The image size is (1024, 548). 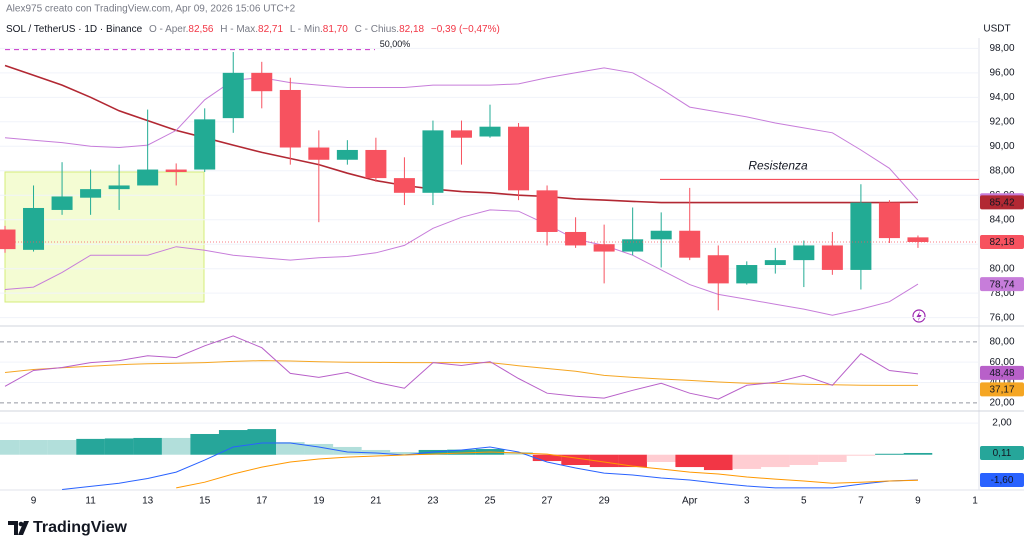 What do you see at coordinates (1001, 373) in the screenshot?
I see `price-tag-label: 48,48` at bounding box center [1001, 373].